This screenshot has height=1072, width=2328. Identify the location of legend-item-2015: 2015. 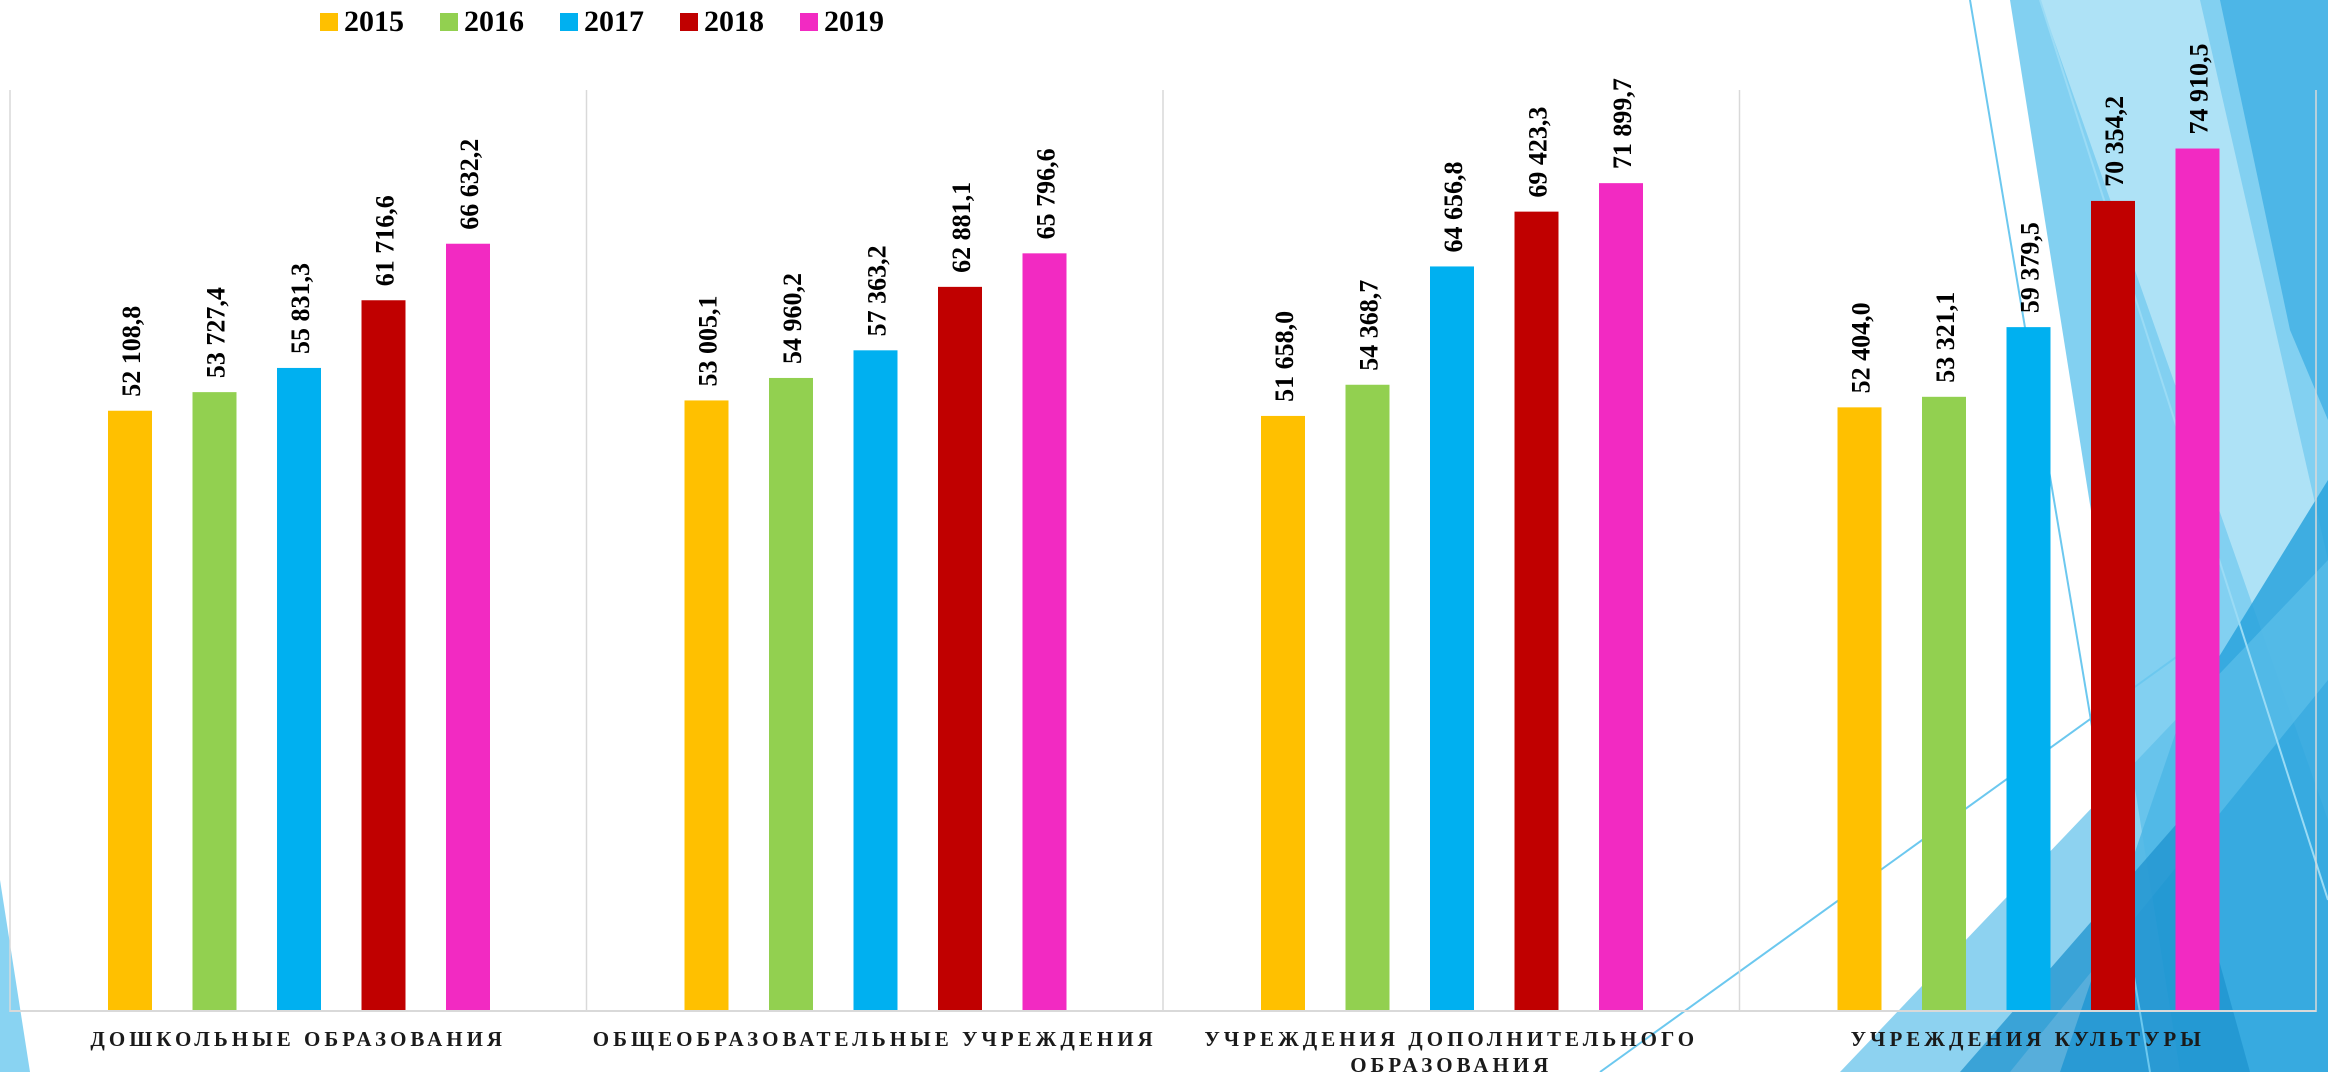
(362, 22).